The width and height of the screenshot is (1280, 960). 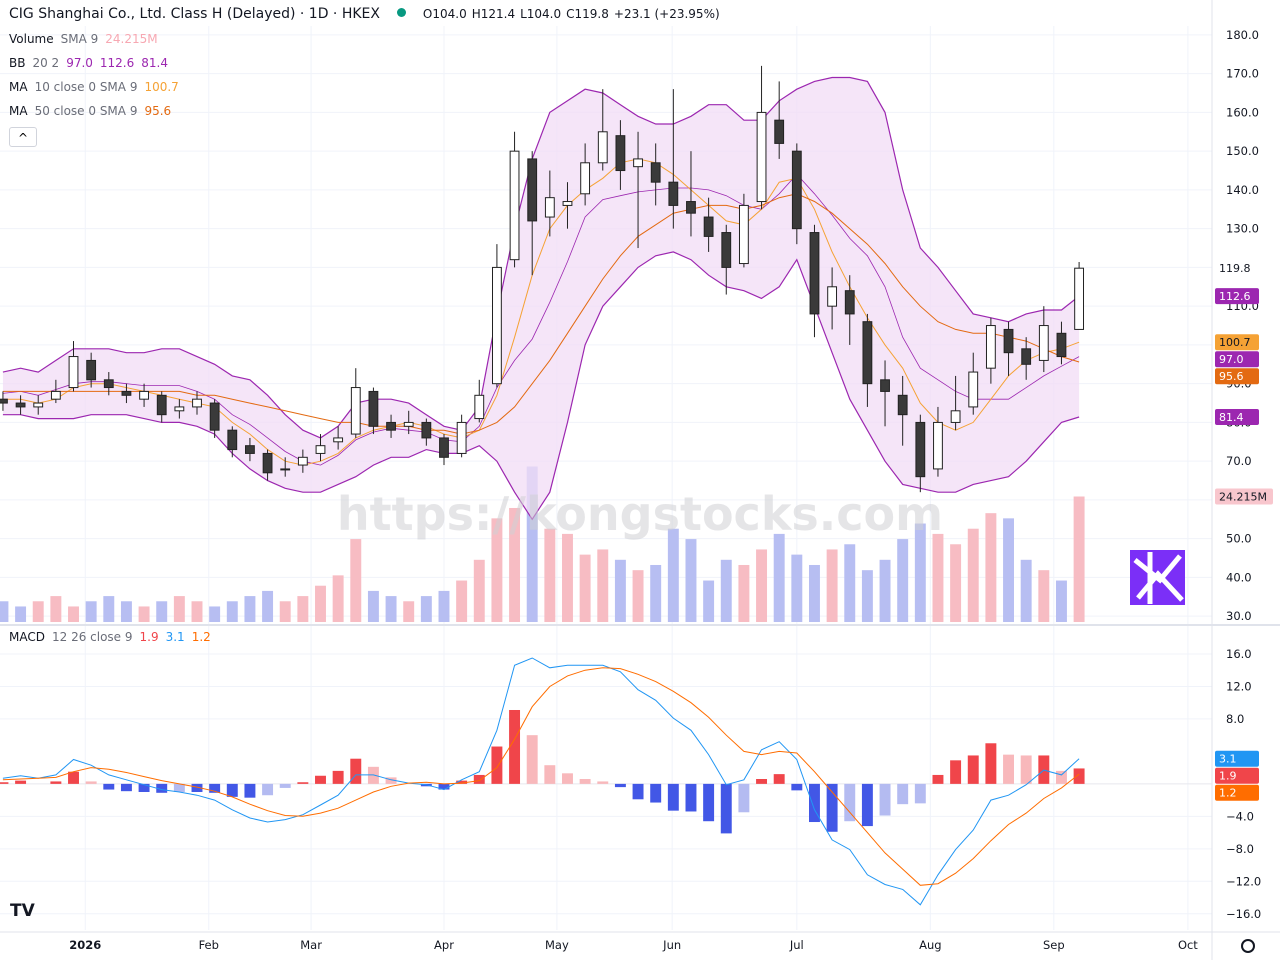 I want to click on quote-item: C119.8, so click(x=587, y=14).